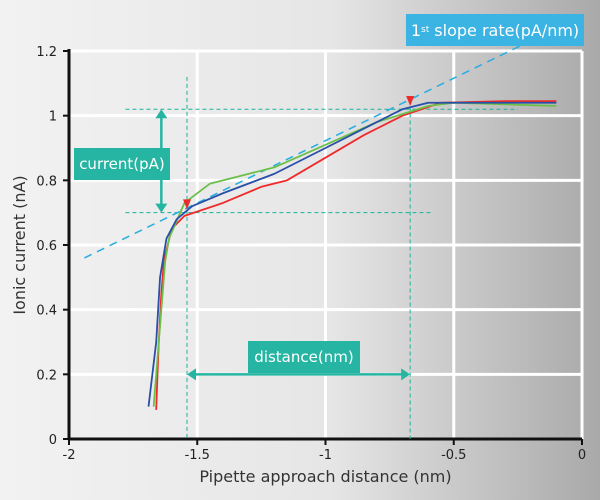  What do you see at coordinates (122, 164) in the screenshot?
I see `current-label: current(pA)` at bounding box center [122, 164].